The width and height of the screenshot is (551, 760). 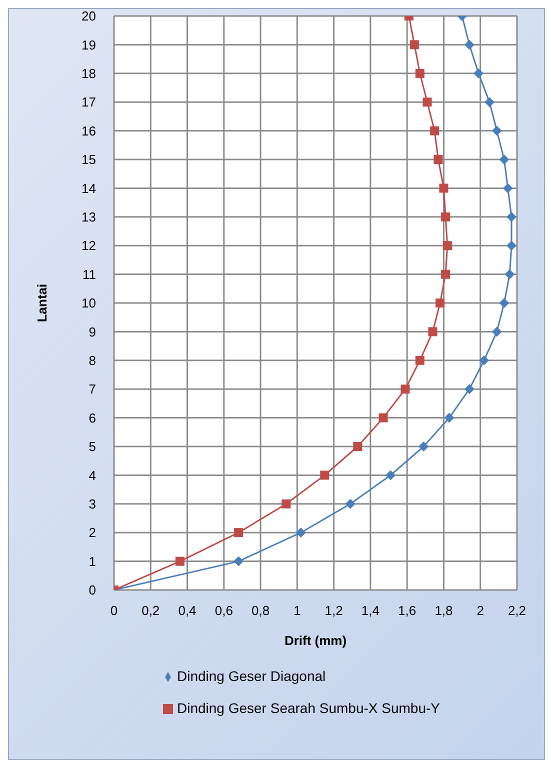 What do you see at coordinates (92, 446) in the screenshot?
I see `y-tick-label: 5` at bounding box center [92, 446].